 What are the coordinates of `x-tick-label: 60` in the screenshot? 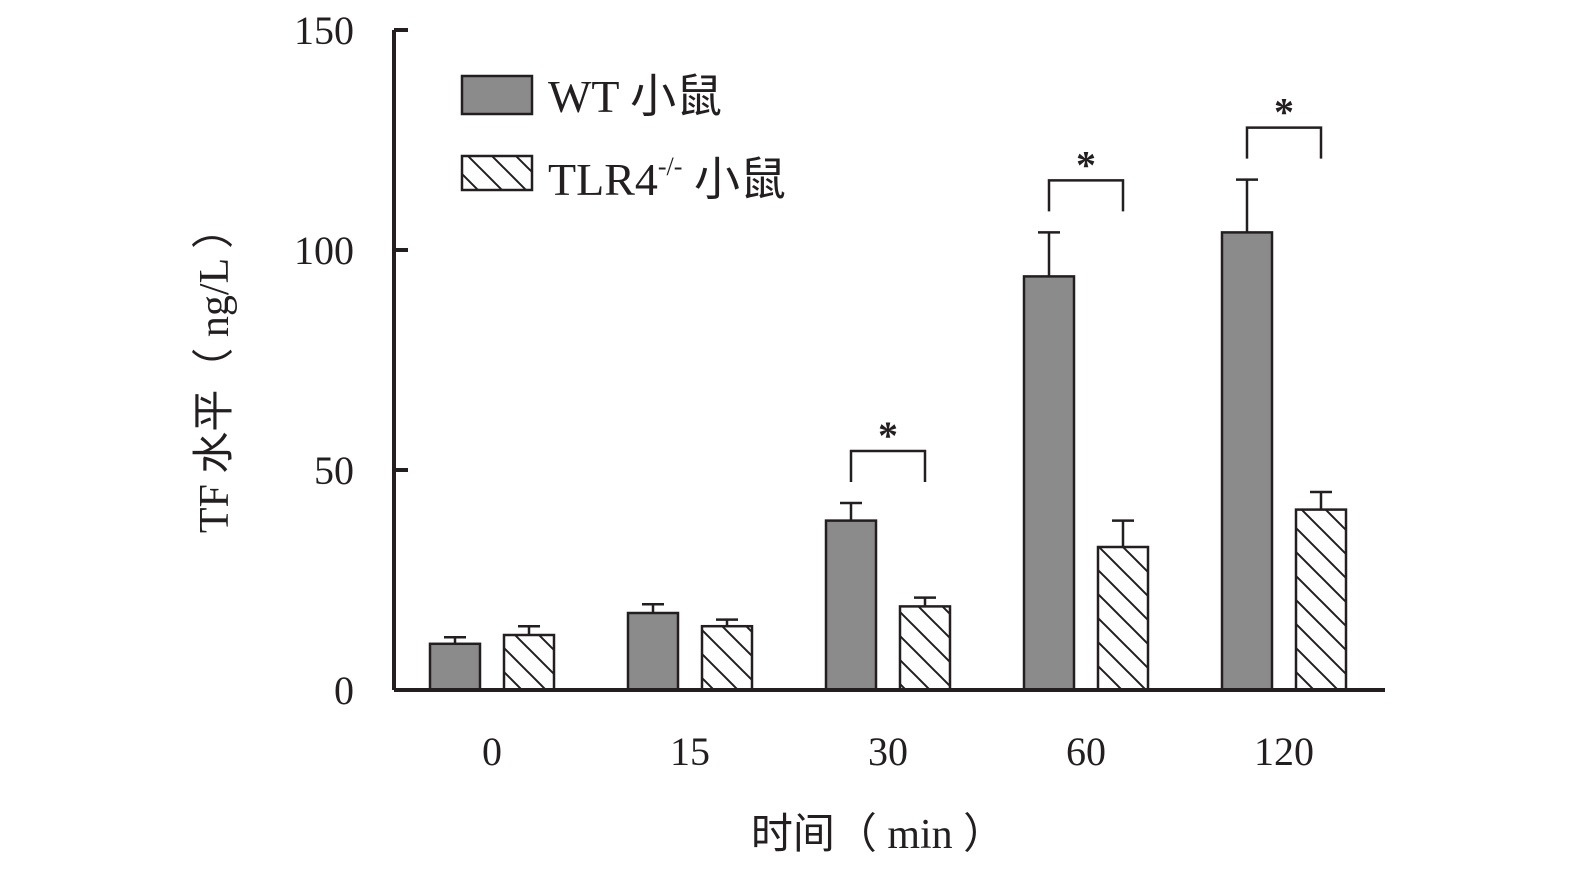 It's located at (1086, 751).